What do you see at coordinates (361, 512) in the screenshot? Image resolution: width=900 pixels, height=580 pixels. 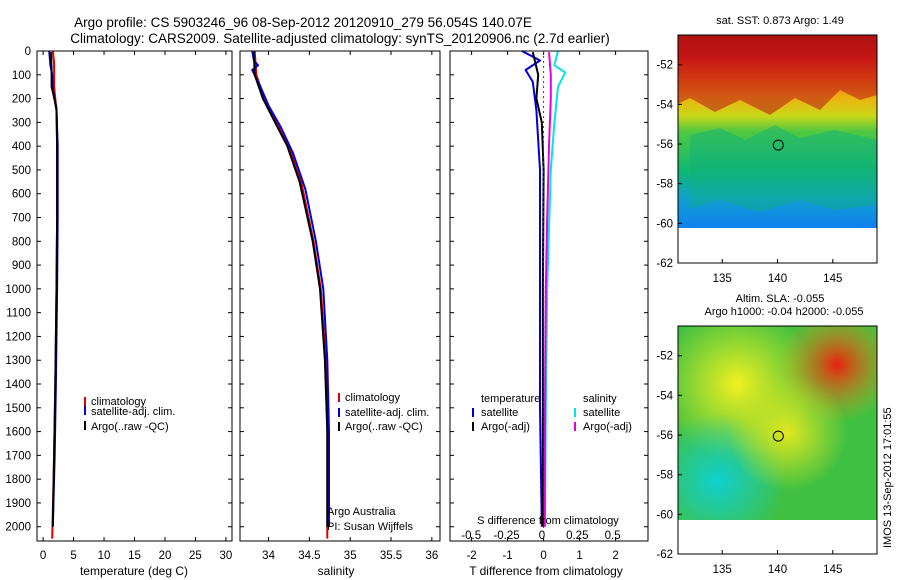 I see `annotation-line1: Argo Australia` at bounding box center [361, 512].